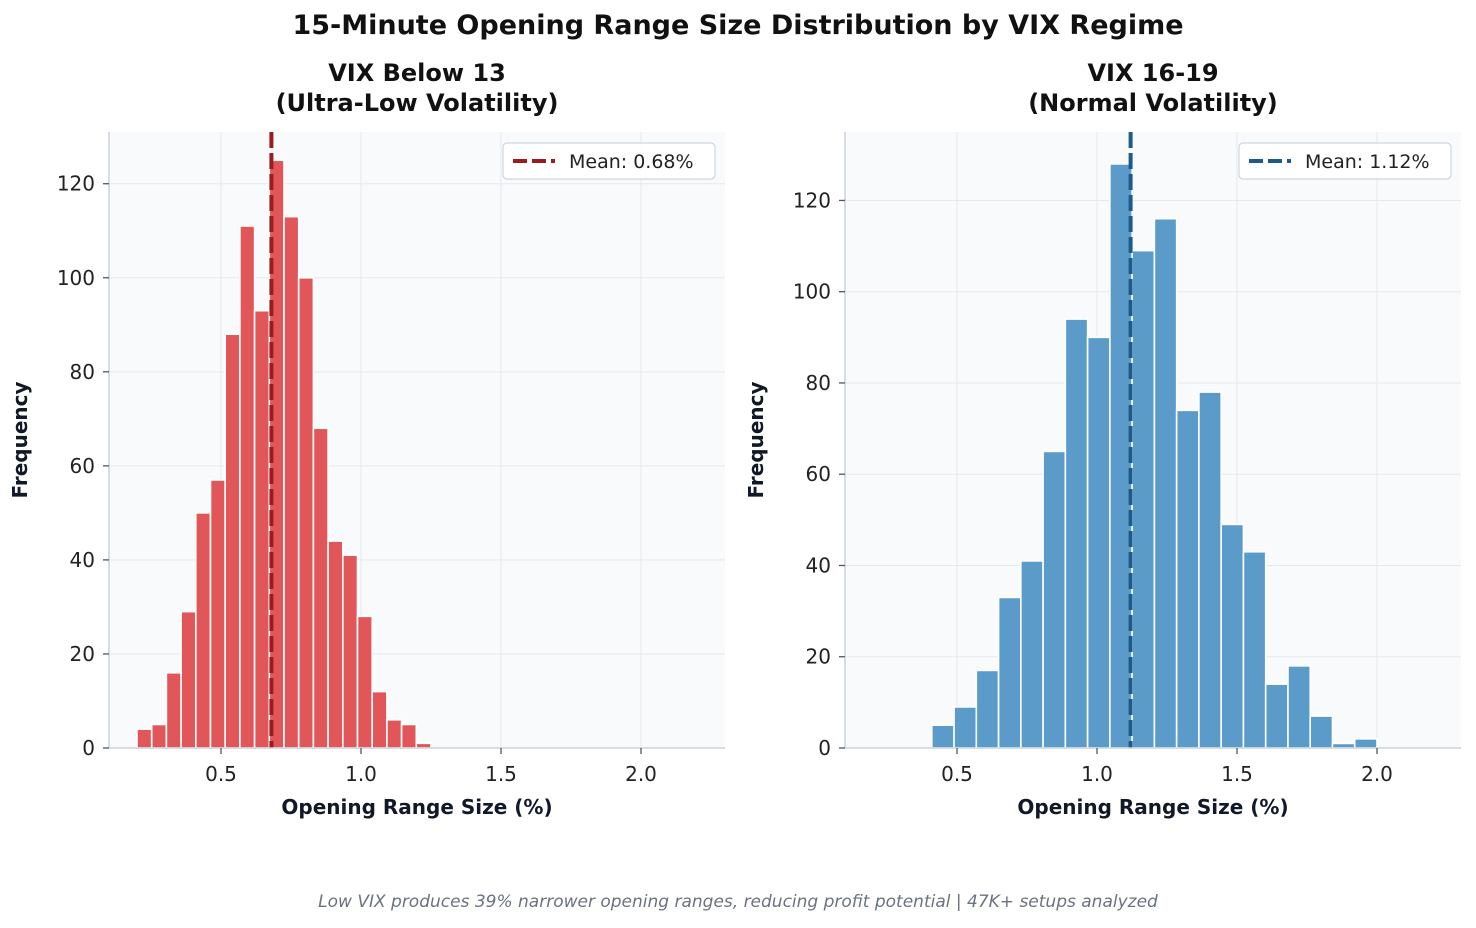  I want to click on left-panel-title-line2: (Ultra-Low Volatility), so click(417, 103).